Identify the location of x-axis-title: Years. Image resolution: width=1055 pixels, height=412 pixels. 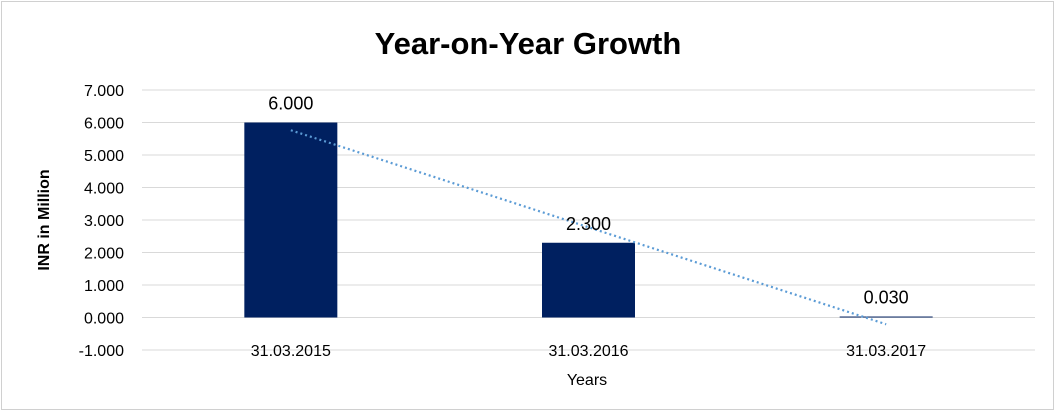
(587, 380).